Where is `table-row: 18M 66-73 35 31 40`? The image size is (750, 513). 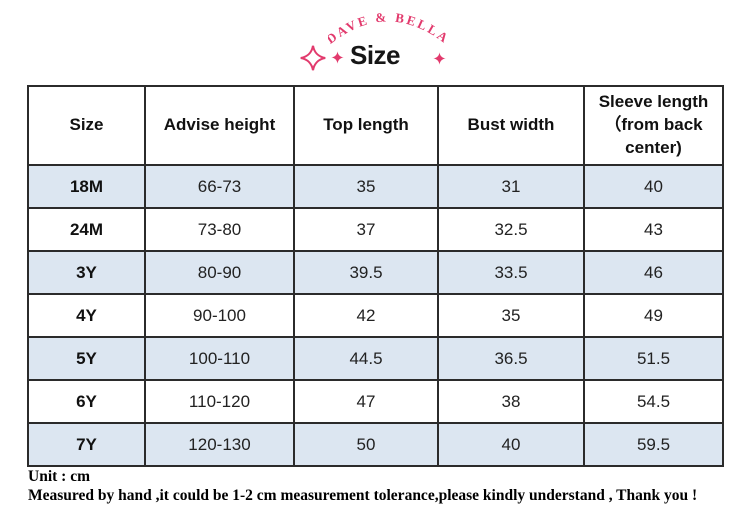 table-row: 18M 66-73 35 31 40 is located at coordinates (375, 186).